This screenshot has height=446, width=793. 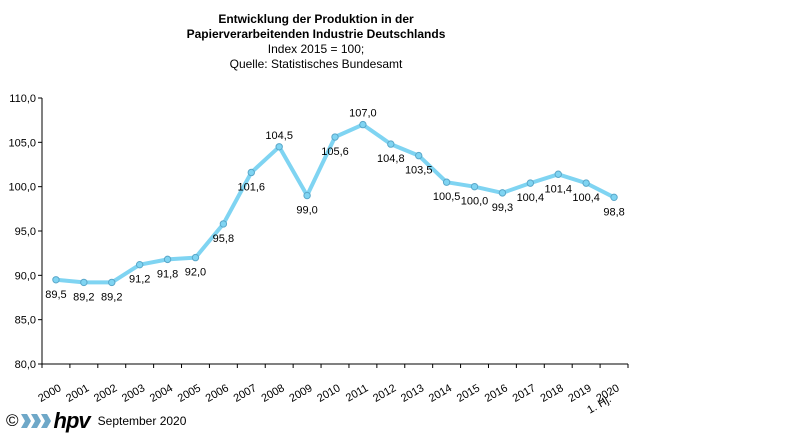 I want to click on footer-date: September 2020, so click(x=142, y=421).